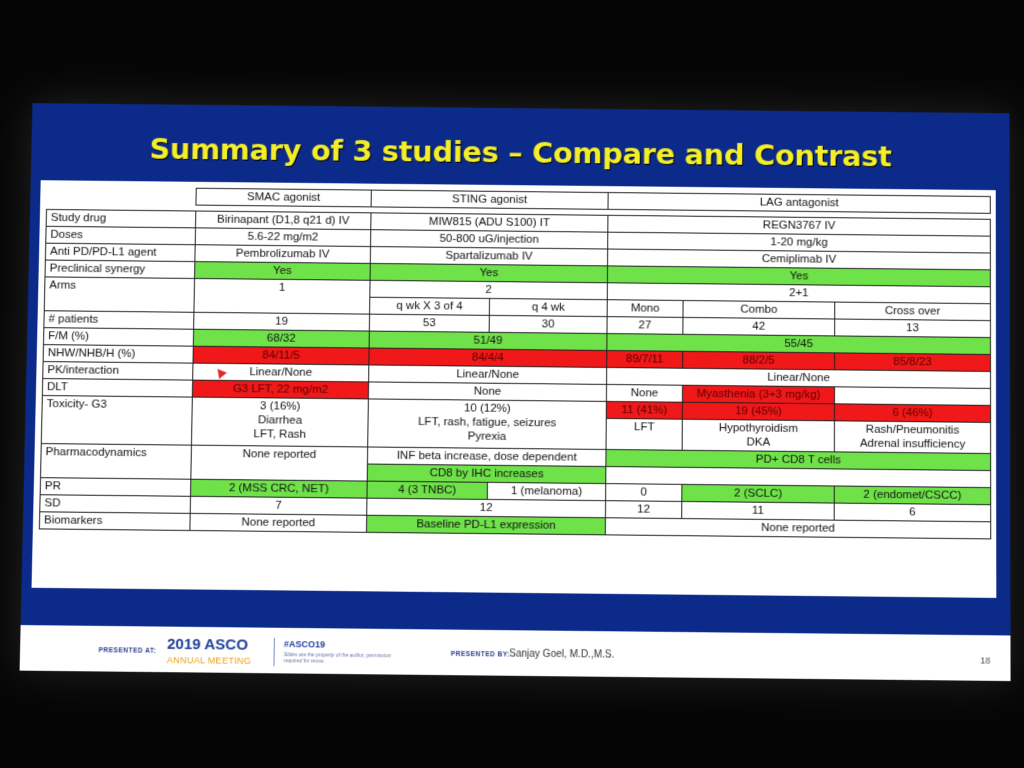  Describe the element at coordinates (120, 252) in the screenshot. I see `row-label: Anti PD/PD-L1 agent` at that location.